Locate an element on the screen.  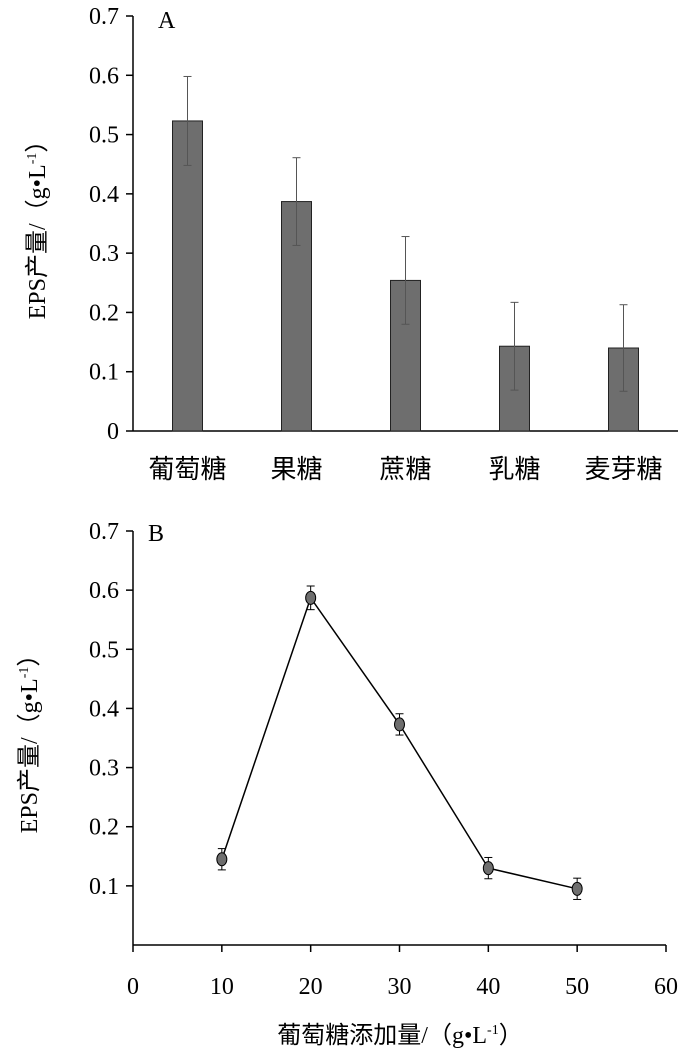
chart-b-y-axis-label: EPS产量/（g•L-1） is located at coordinates (29, 738).